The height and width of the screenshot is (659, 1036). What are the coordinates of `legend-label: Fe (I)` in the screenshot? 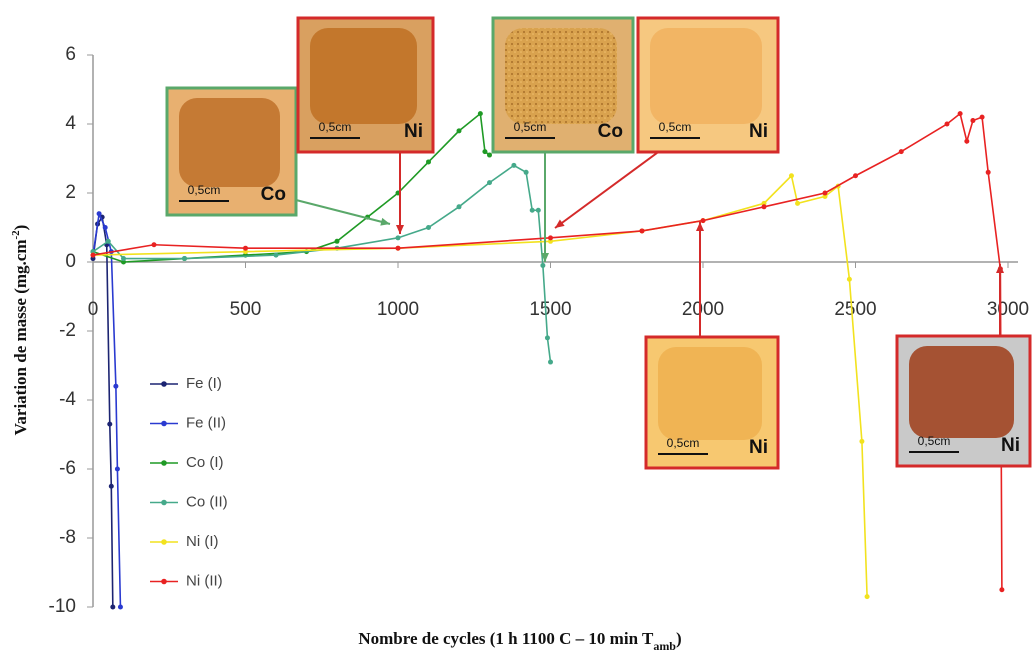 It's located at (204, 383).